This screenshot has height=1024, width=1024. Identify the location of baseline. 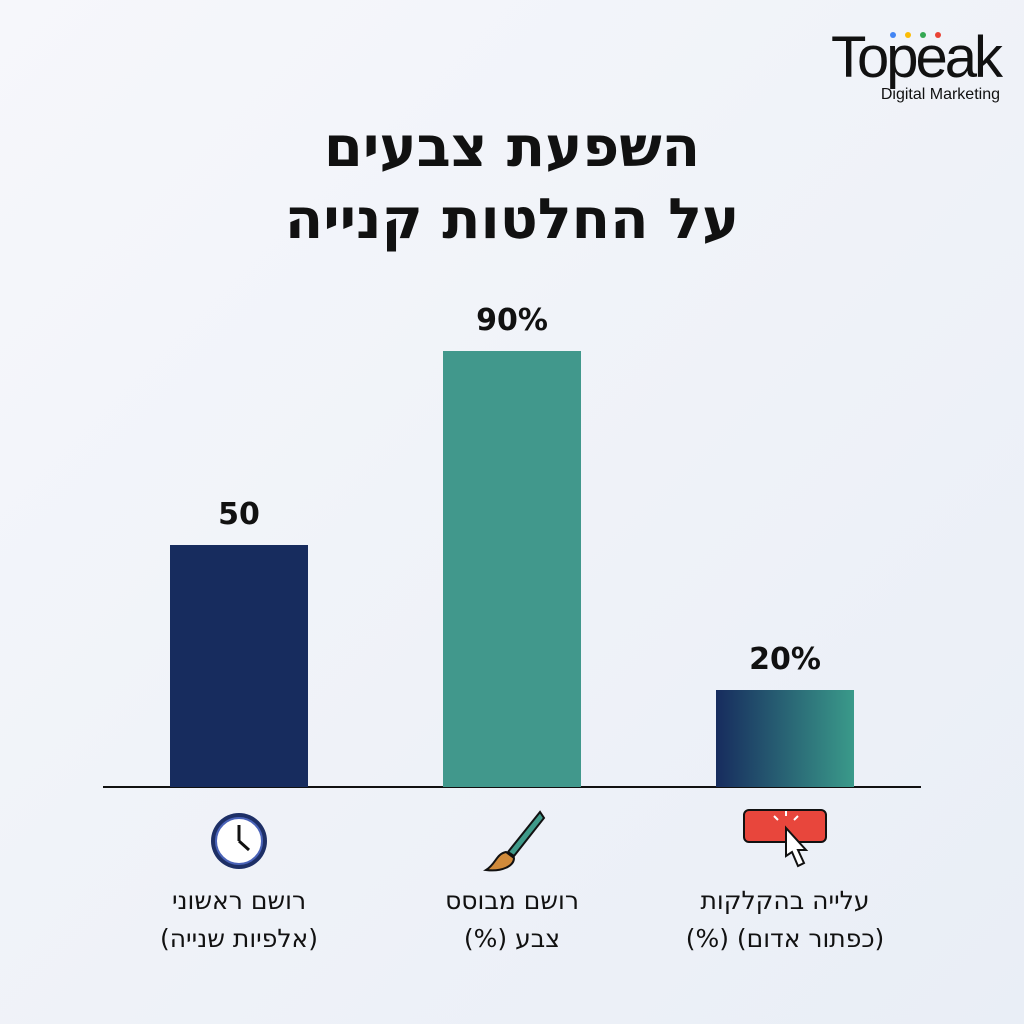
(512, 787).